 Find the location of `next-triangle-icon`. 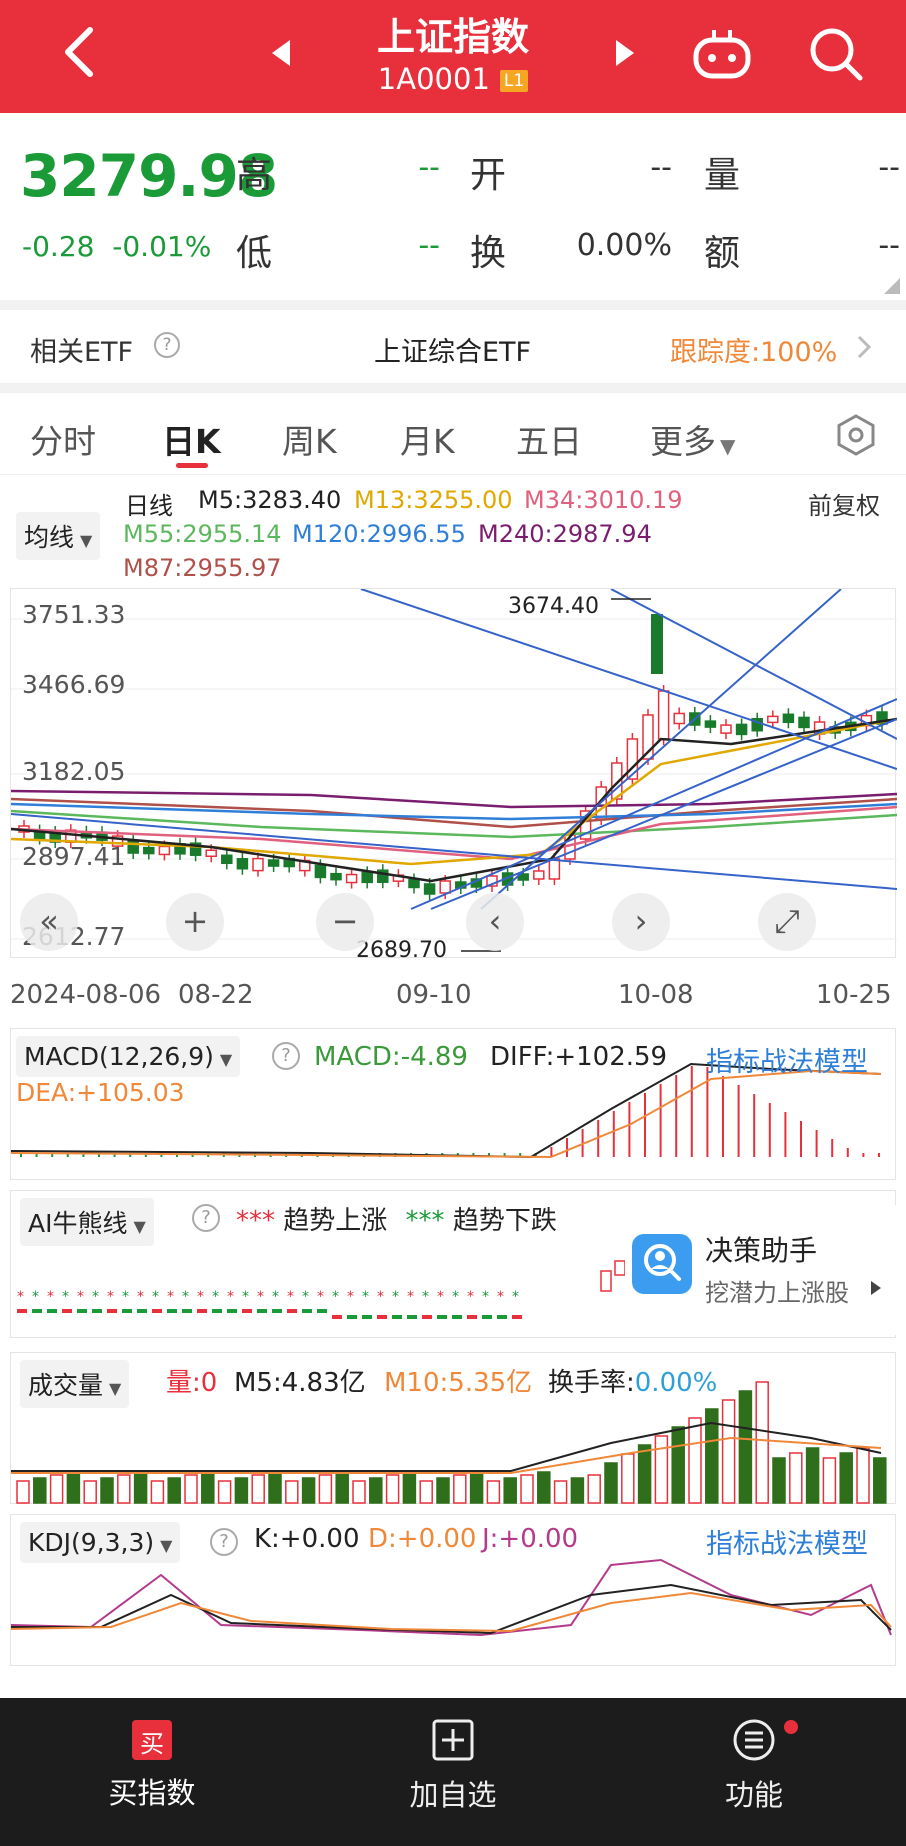

next-triangle-icon is located at coordinates (625, 53).